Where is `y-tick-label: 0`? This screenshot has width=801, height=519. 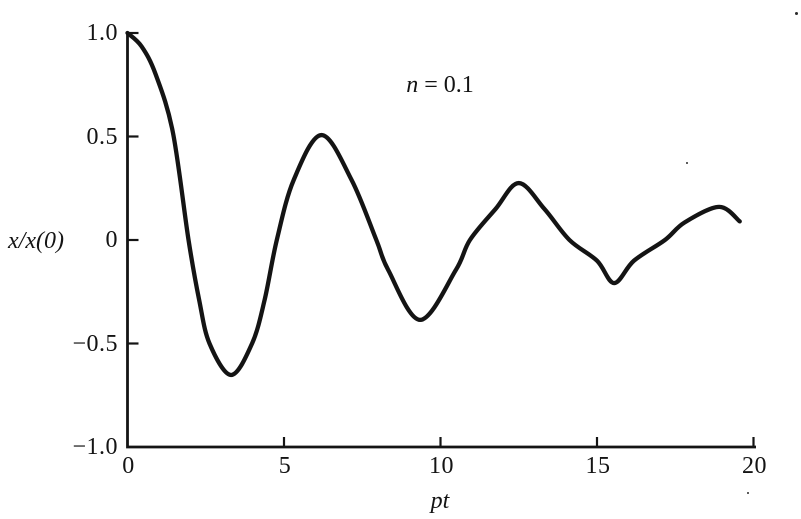
y-tick-label: 0 is located at coordinates (111, 240).